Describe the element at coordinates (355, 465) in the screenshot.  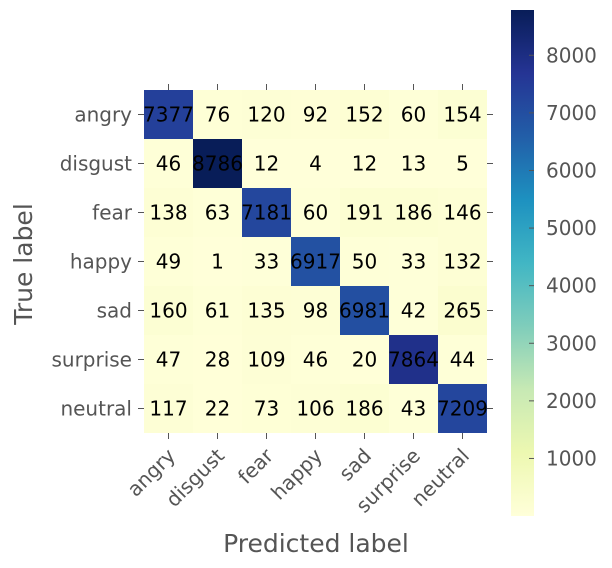
I see `x-tick-label: sad` at that location.